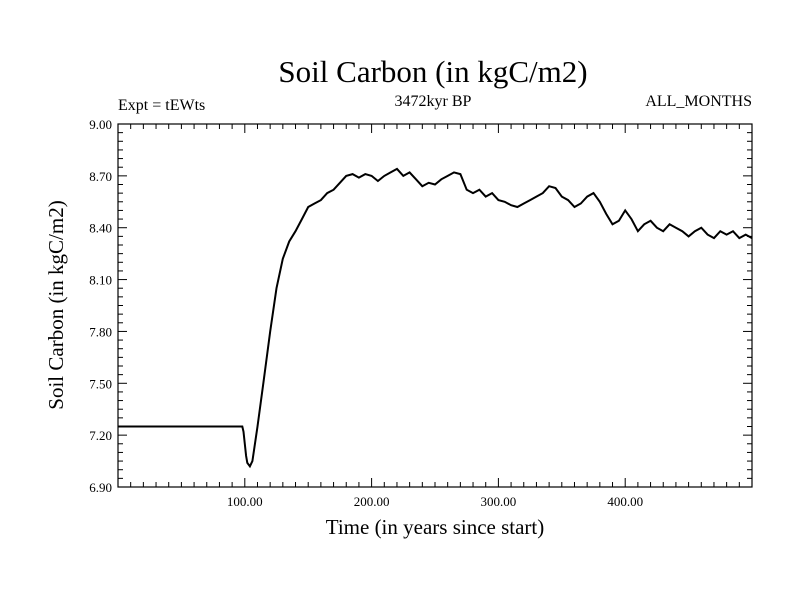 The width and height of the screenshot is (800, 600). Describe the element at coordinates (372, 501) in the screenshot. I see `x-tick-label: 200.00` at that location.